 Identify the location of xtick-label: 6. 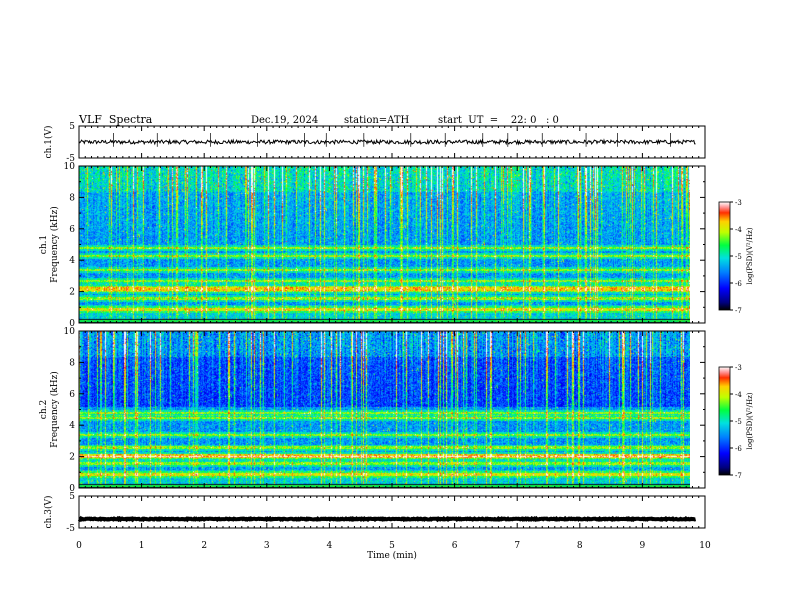
(455, 546).